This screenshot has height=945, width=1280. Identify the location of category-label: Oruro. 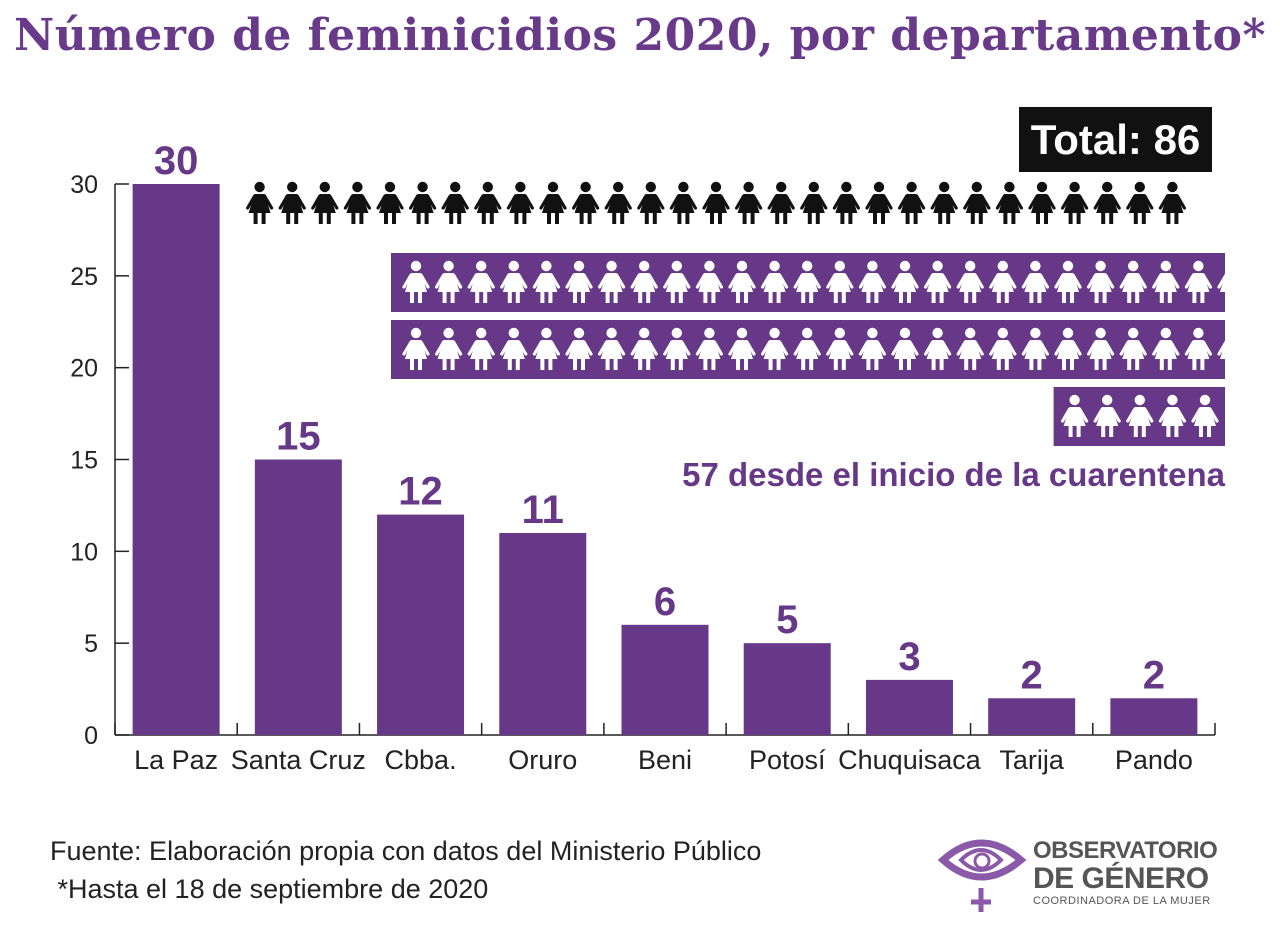
(542, 760).